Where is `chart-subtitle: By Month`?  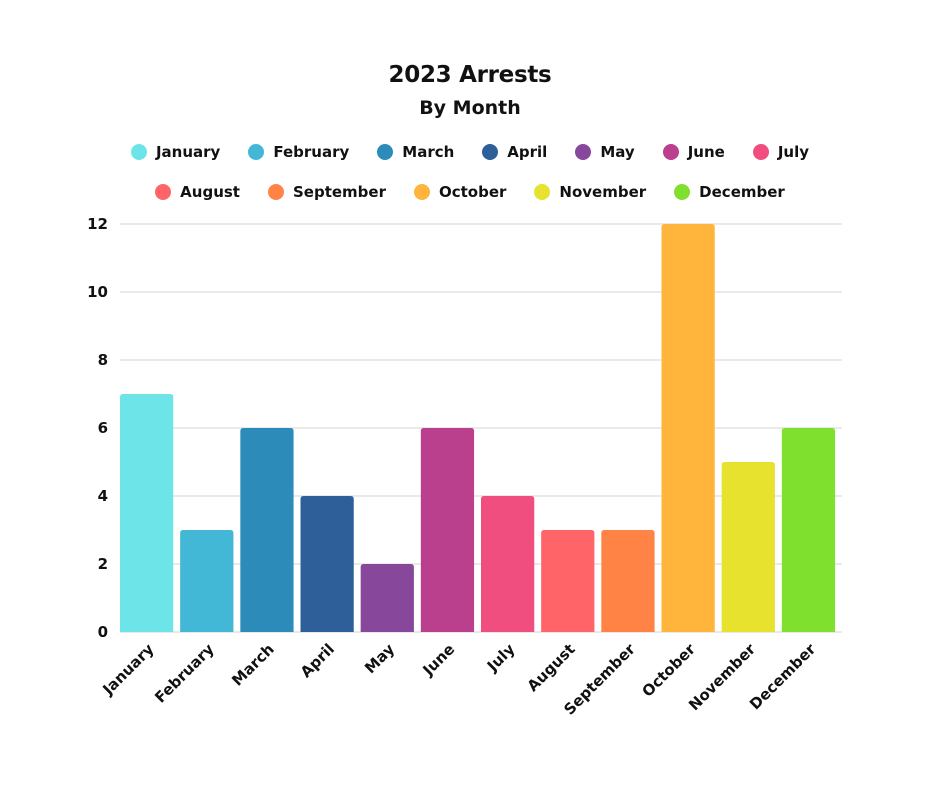
chart-subtitle: By Month is located at coordinates (470, 108).